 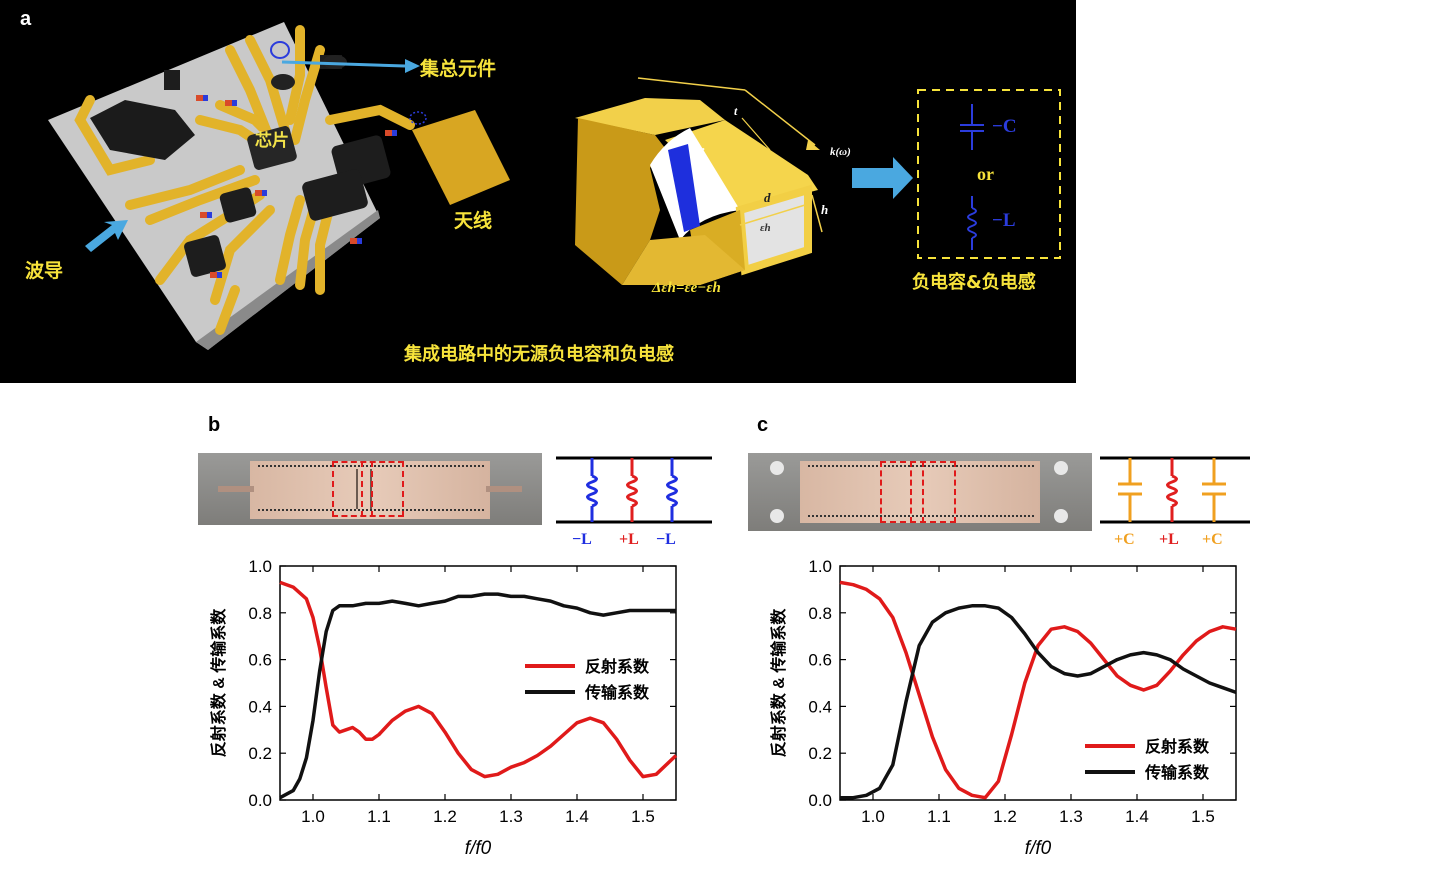 What do you see at coordinates (974, 282) in the screenshot?
I see `negative-cl-label: 负电容&负电感` at bounding box center [974, 282].